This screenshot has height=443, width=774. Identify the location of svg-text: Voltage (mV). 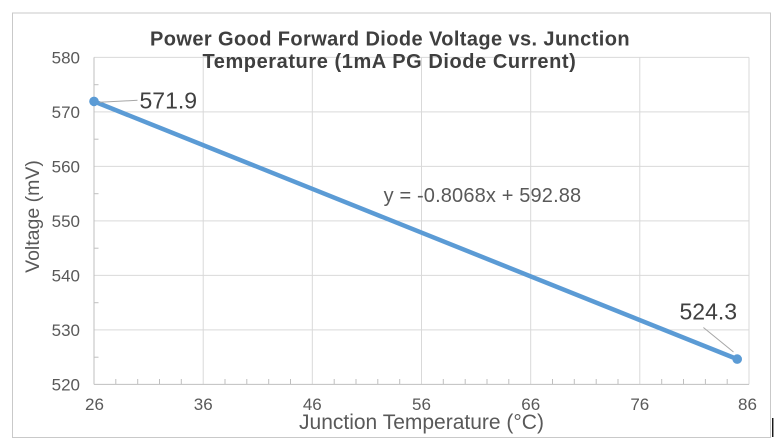
(33, 216).